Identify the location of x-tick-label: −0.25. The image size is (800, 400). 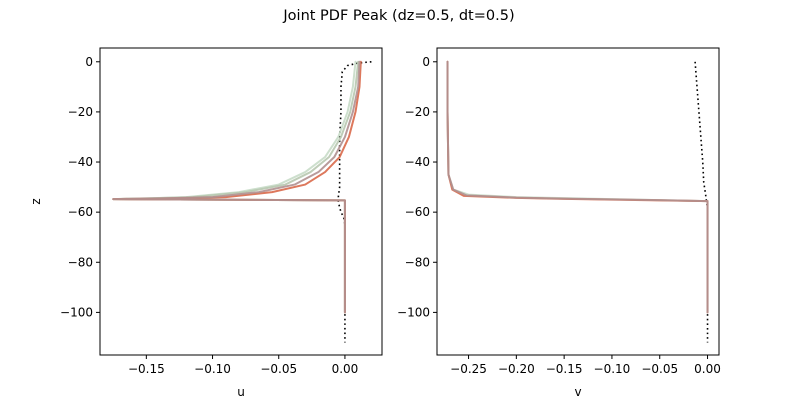
(468, 369).